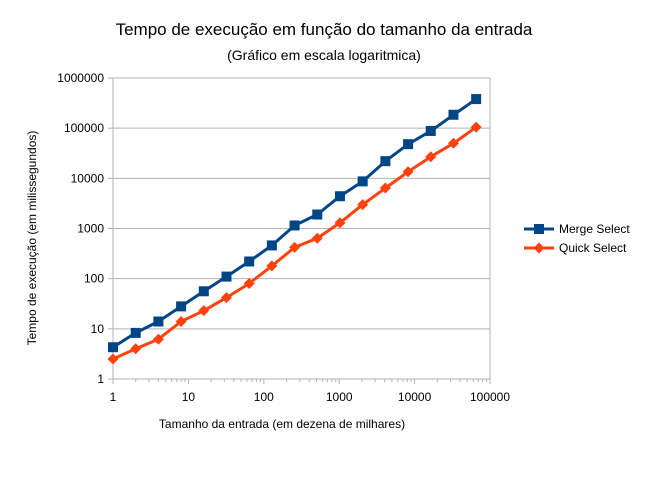 This screenshot has height=480, width=648. What do you see at coordinates (339, 397) in the screenshot?
I see `x-tick-label: 1000` at bounding box center [339, 397].